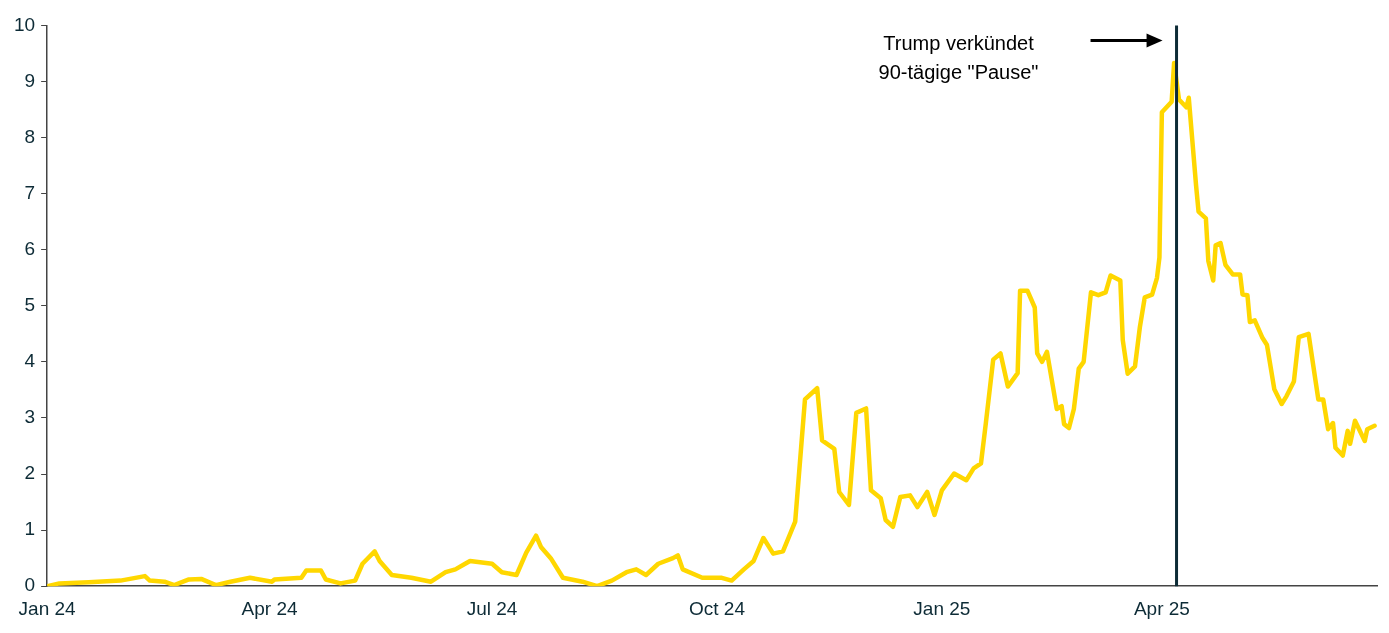 The width and height of the screenshot is (1389, 633). Describe the element at coordinates (24, 24) in the screenshot. I see `y-tick-label: 10` at that location.